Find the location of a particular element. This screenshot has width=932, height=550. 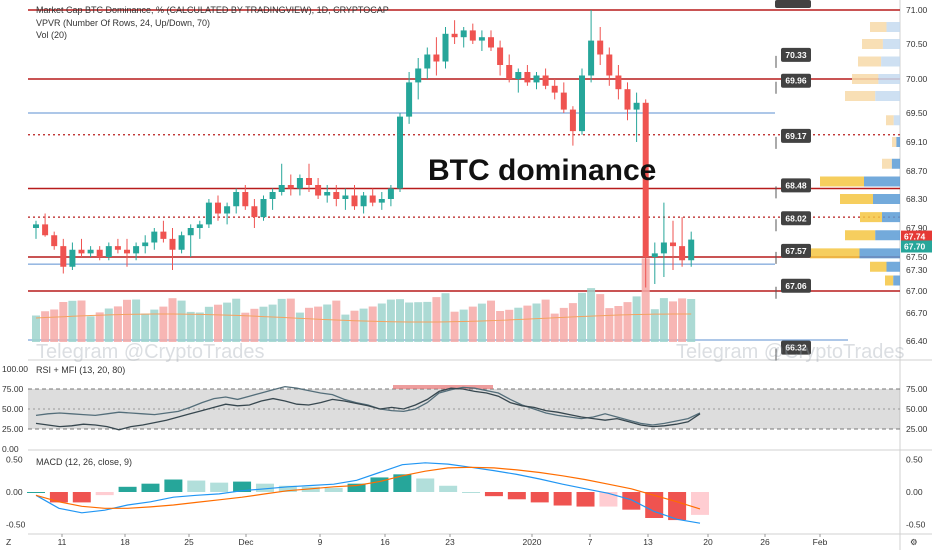

rsi-right-tick: 25.00 is located at coordinates (917, 429).